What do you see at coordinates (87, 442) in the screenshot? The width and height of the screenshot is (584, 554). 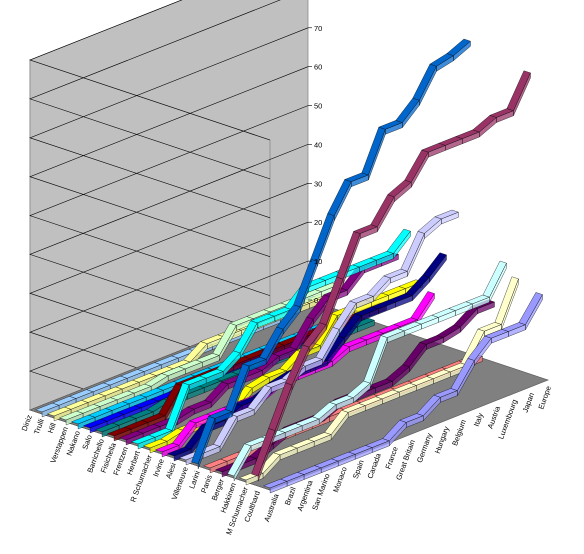 I see `series-label-salo: Salo` at bounding box center [87, 442].